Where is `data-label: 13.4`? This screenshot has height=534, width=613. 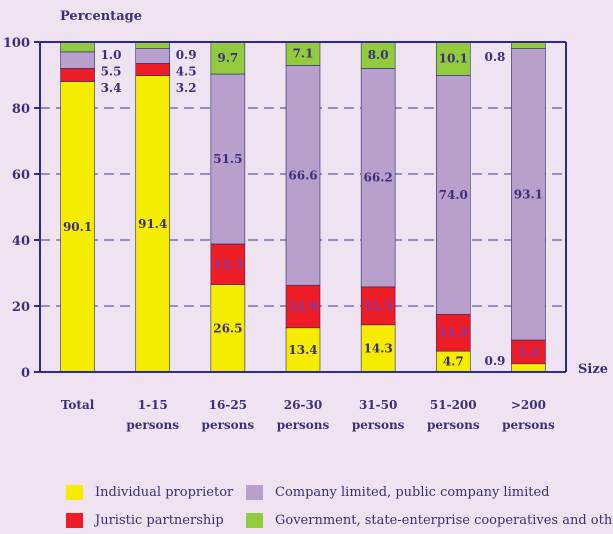 data-label: 13.4 is located at coordinates (302, 350).